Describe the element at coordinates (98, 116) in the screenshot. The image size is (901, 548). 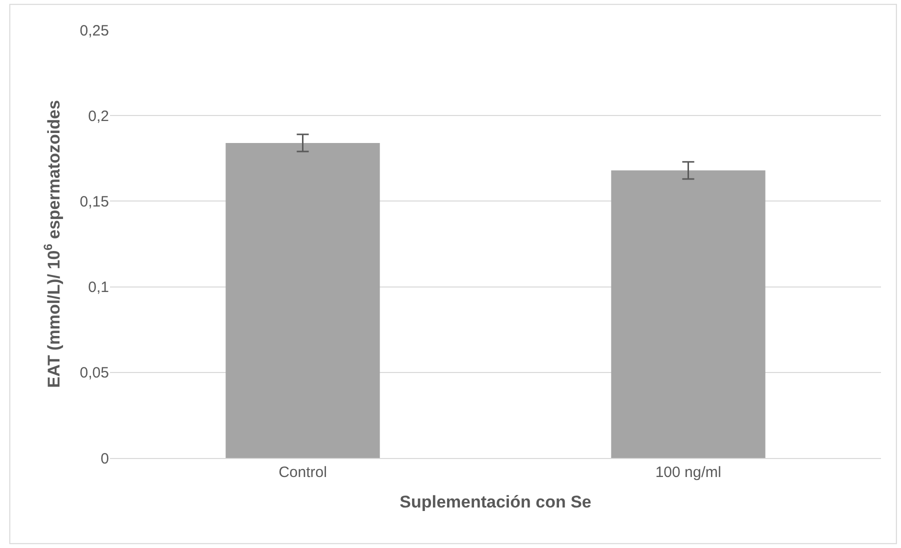
I see `y-tick-label: 0,2` at that location.